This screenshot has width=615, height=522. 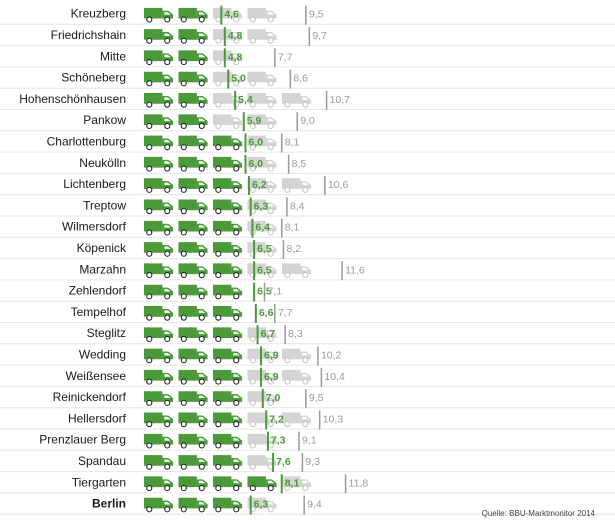 What do you see at coordinates (274, 292) in the screenshot?
I see `grey-value-label: 7,1` at bounding box center [274, 292].